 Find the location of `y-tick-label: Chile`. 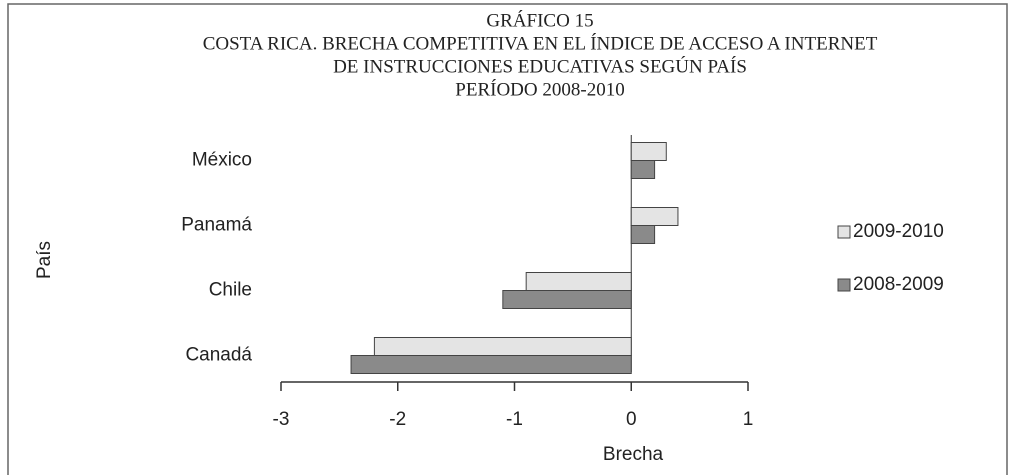

y-tick-label: Chile is located at coordinates (230, 290).